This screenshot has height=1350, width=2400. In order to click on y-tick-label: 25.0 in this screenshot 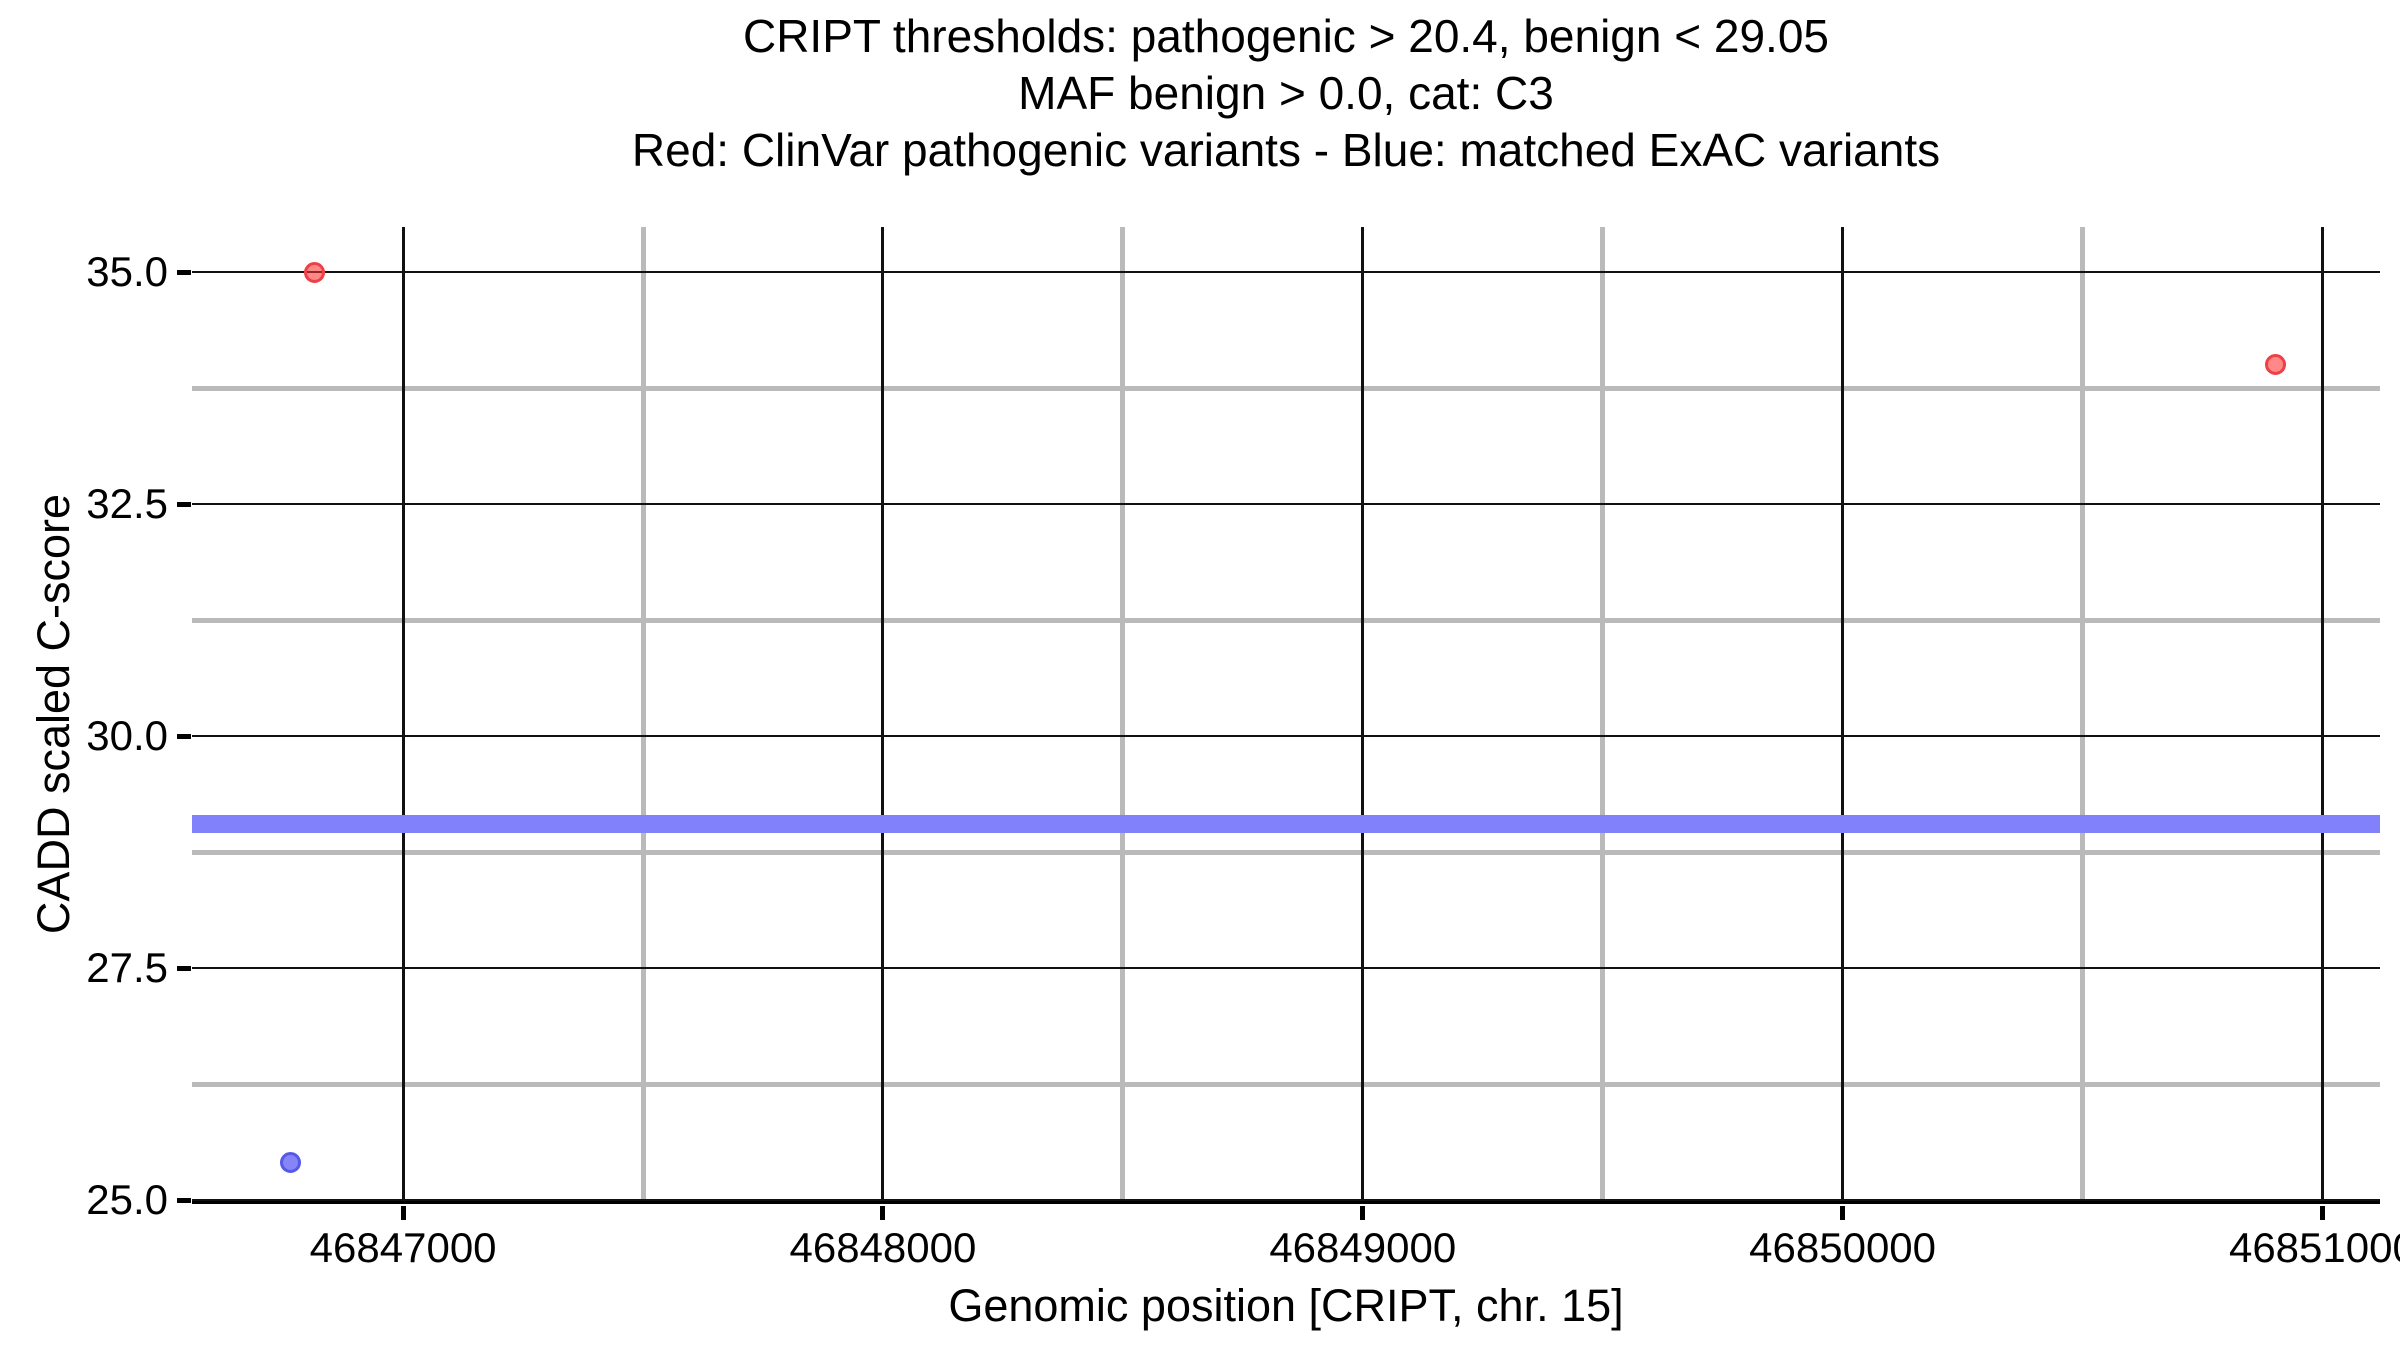, I will do `click(127, 1199)`.